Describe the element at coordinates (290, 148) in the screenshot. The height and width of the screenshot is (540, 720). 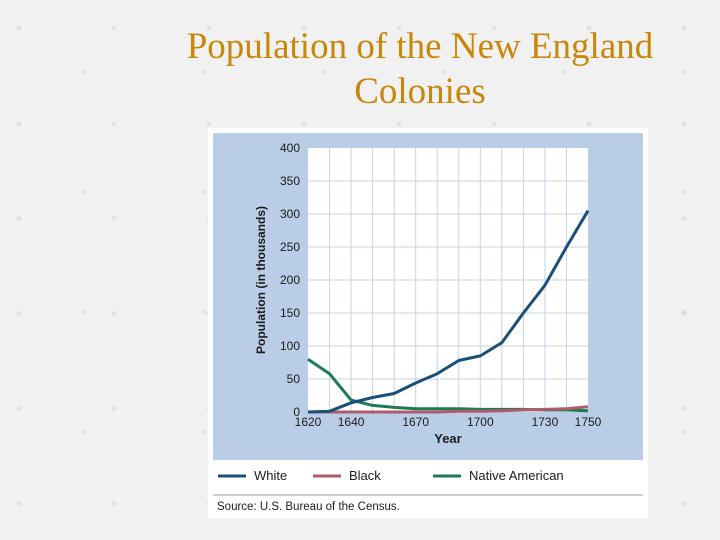
I see `y-tick-label: 400` at that location.